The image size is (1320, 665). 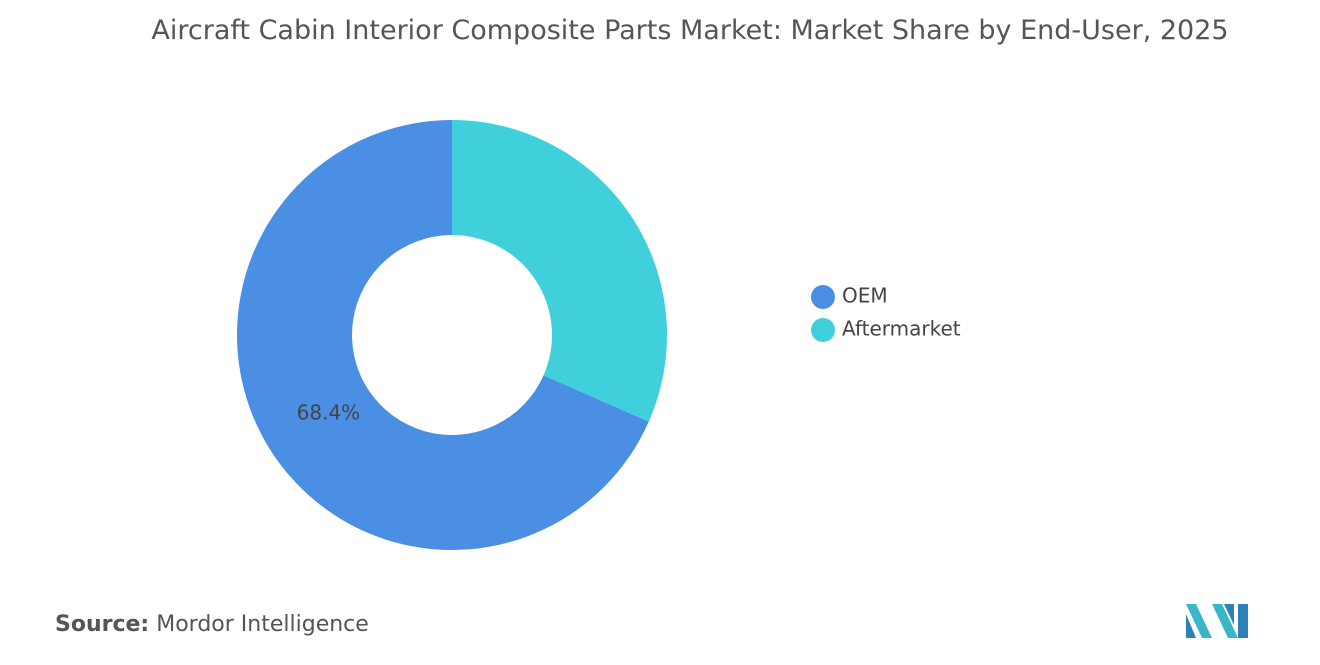 What do you see at coordinates (329, 413) in the screenshot?
I see `data-label: 68.4%` at bounding box center [329, 413].